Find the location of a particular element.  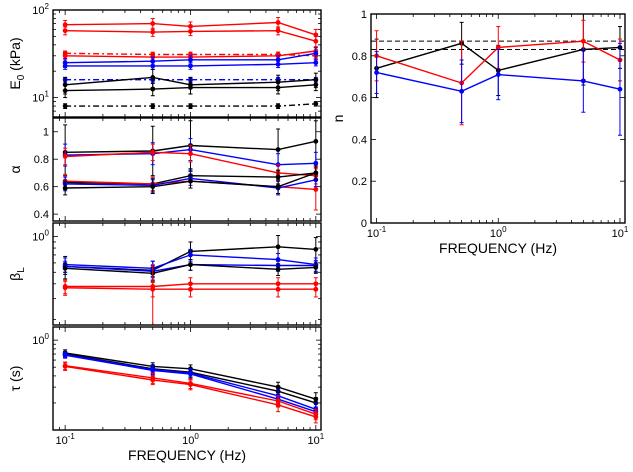

y-tick-label: 1 is located at coordinates (46, 133).